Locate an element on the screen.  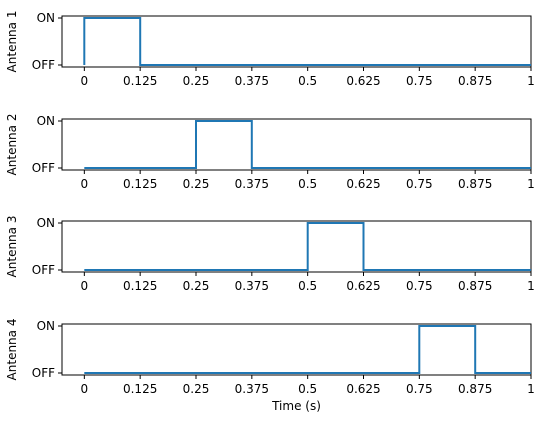
y-axis-label: Antenna 3 is located at coordinates (12, 247).